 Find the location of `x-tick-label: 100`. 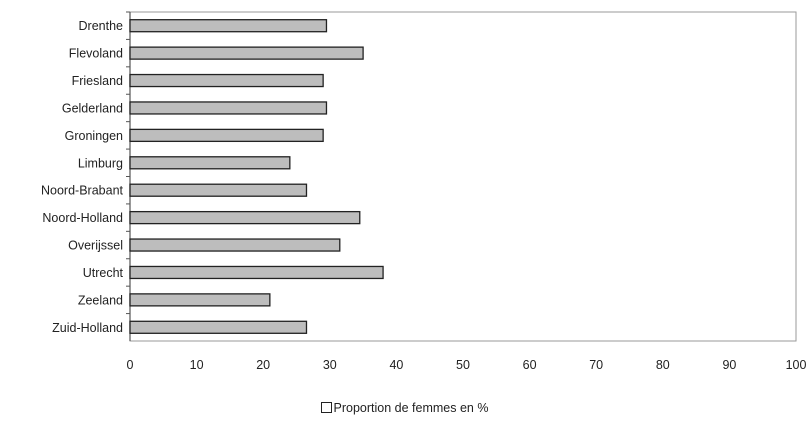

x-tick-label: 100 is located at coordinates (796, 365).